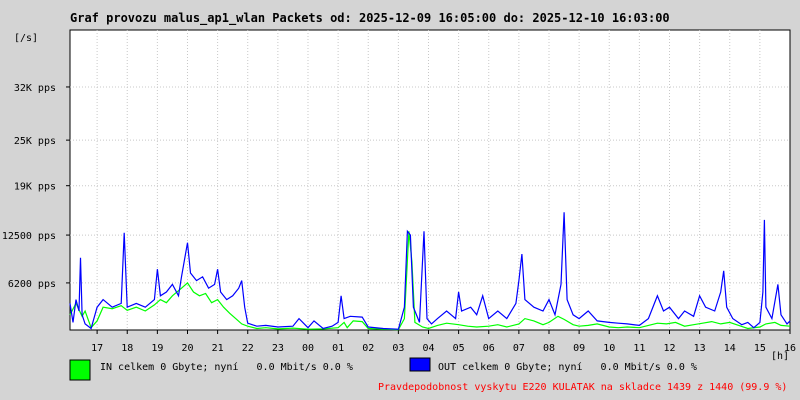 The width and height of the screenshot is (800, 400). Describe the element at coordinates (338, 348) in the screenshot. I see `x-tick-label: 01` at that location.